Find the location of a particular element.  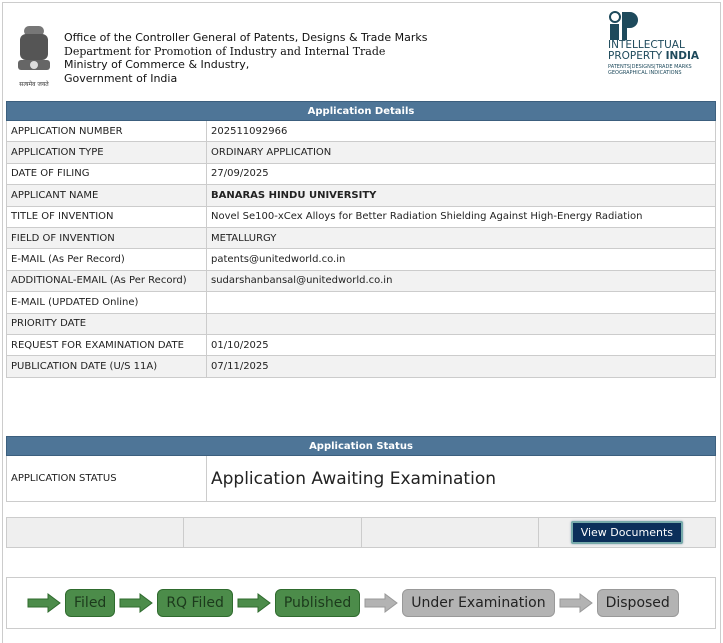

table-row: PRIORITY DATE is located at coordinates (361, 323).